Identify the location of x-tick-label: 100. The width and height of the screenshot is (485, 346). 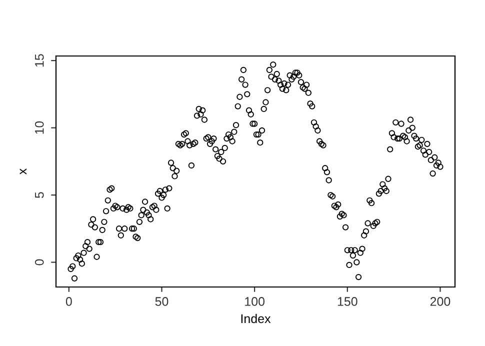
(255, 301).